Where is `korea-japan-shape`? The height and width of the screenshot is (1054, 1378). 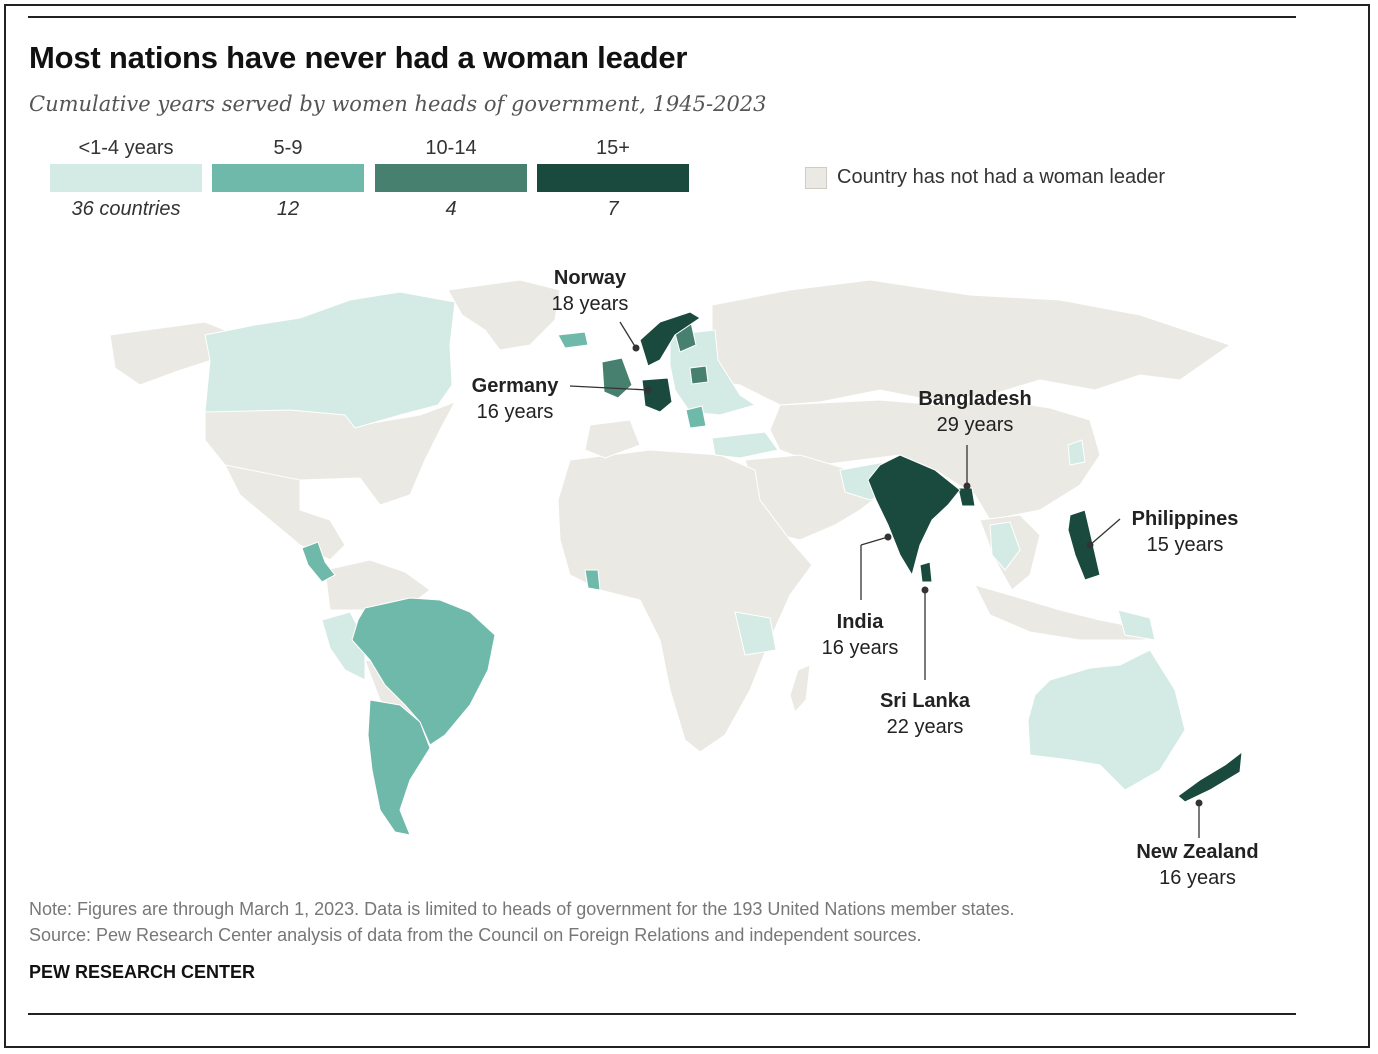
korea-japan-shape is located at coordinates (1076, 452).